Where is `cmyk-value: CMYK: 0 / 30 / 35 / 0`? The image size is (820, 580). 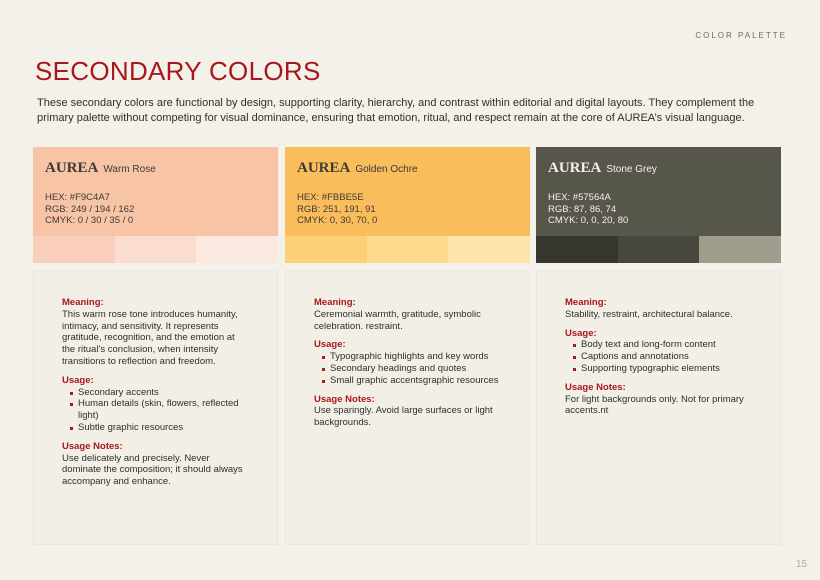
cmyk-value: CMYK: 0 / 30 / 35 / 0 is located at coordinates (89, 220).